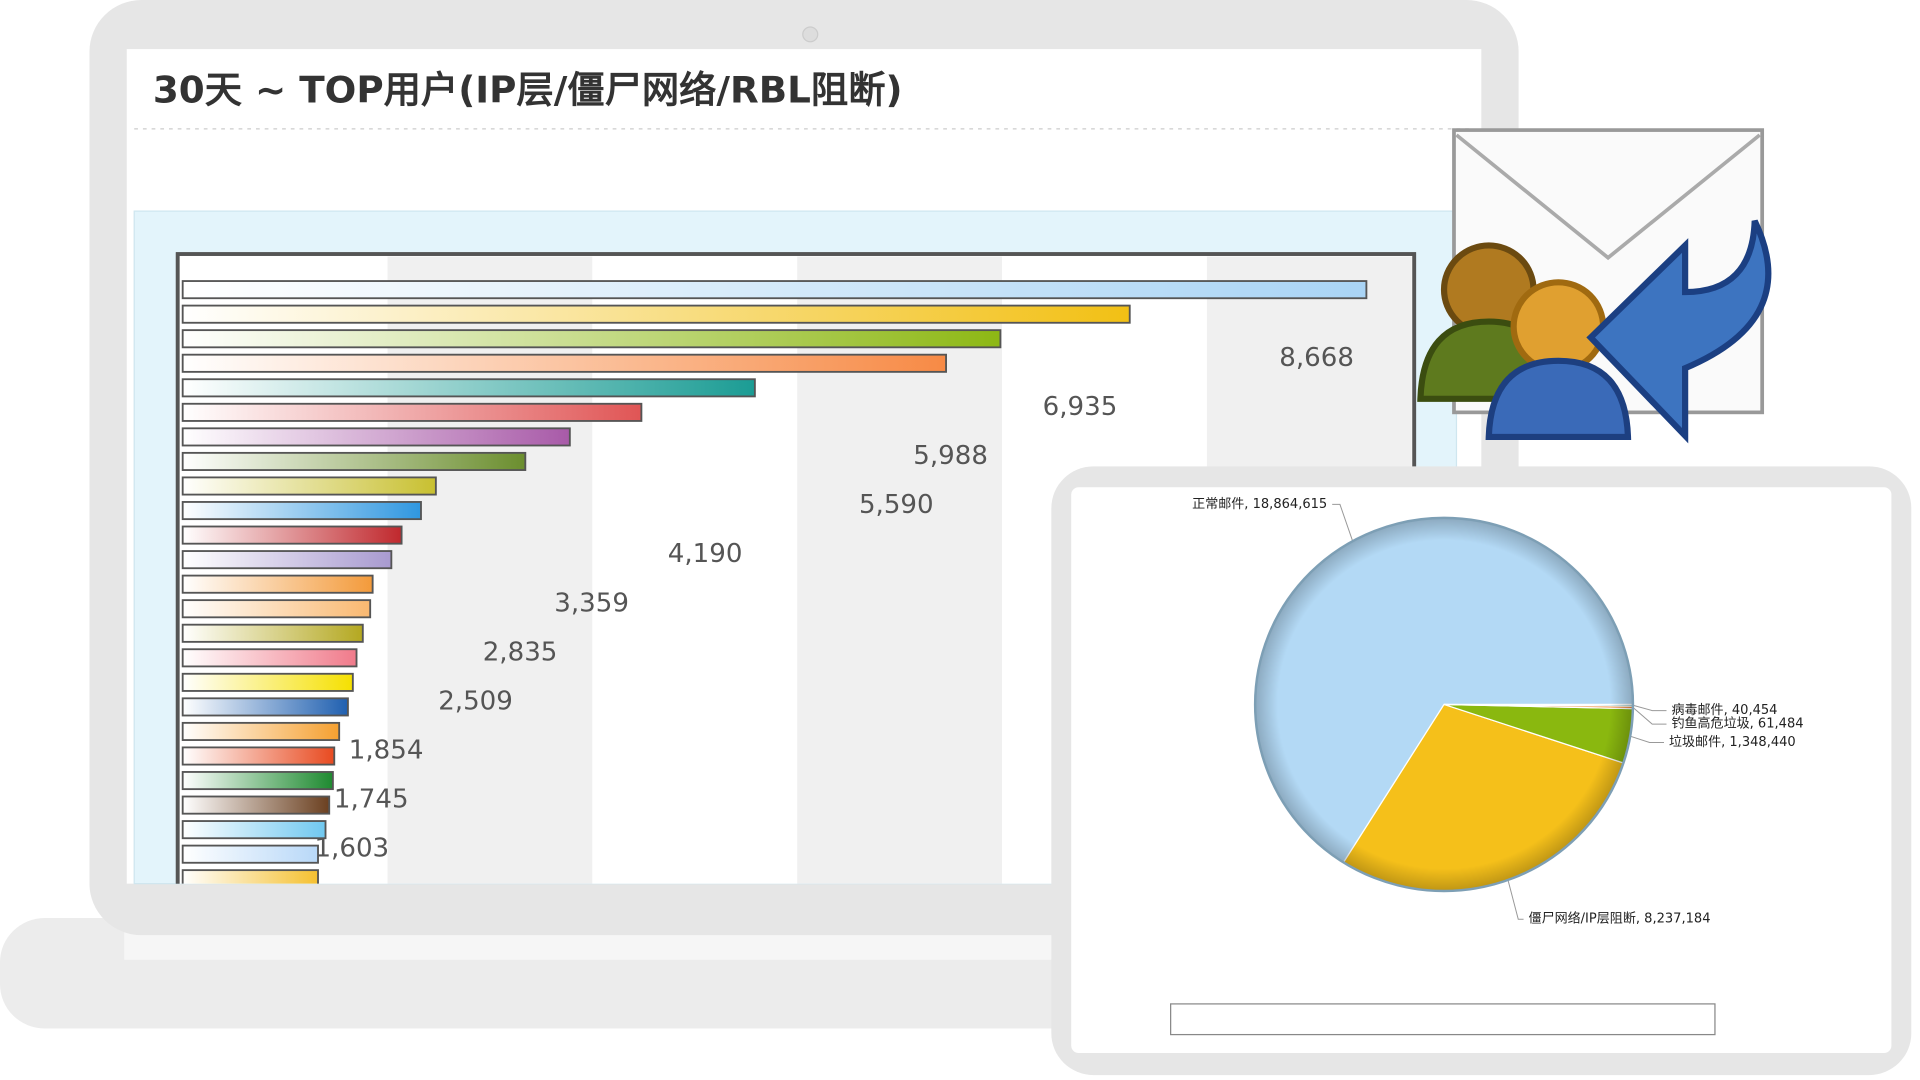 This screenshot has width=1920, height=1080. What do you see at coordinates (371, 800) in the screenshot?
I see `value-label: 1,745` at bounding box center [371, 800].